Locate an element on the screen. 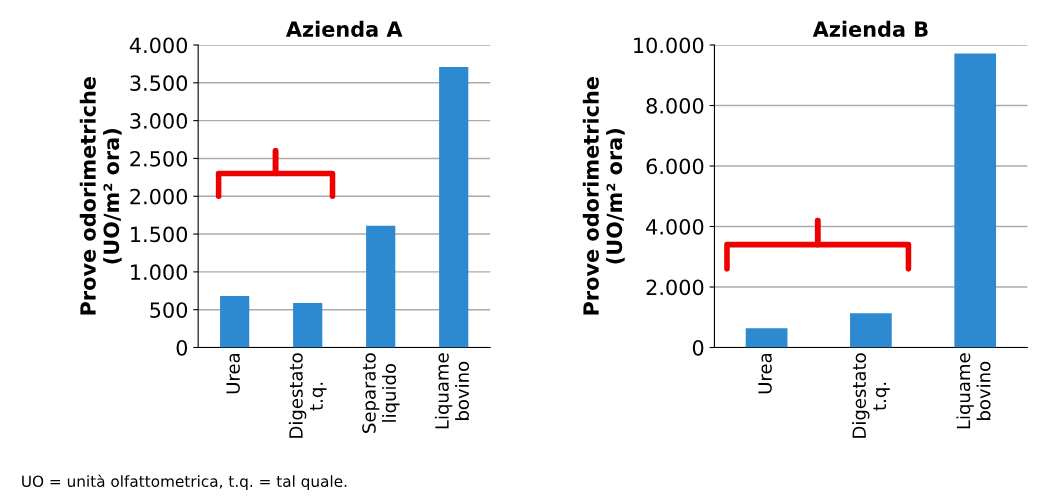  y-tick-label: 1.000 is located at coordinates (159, 272).